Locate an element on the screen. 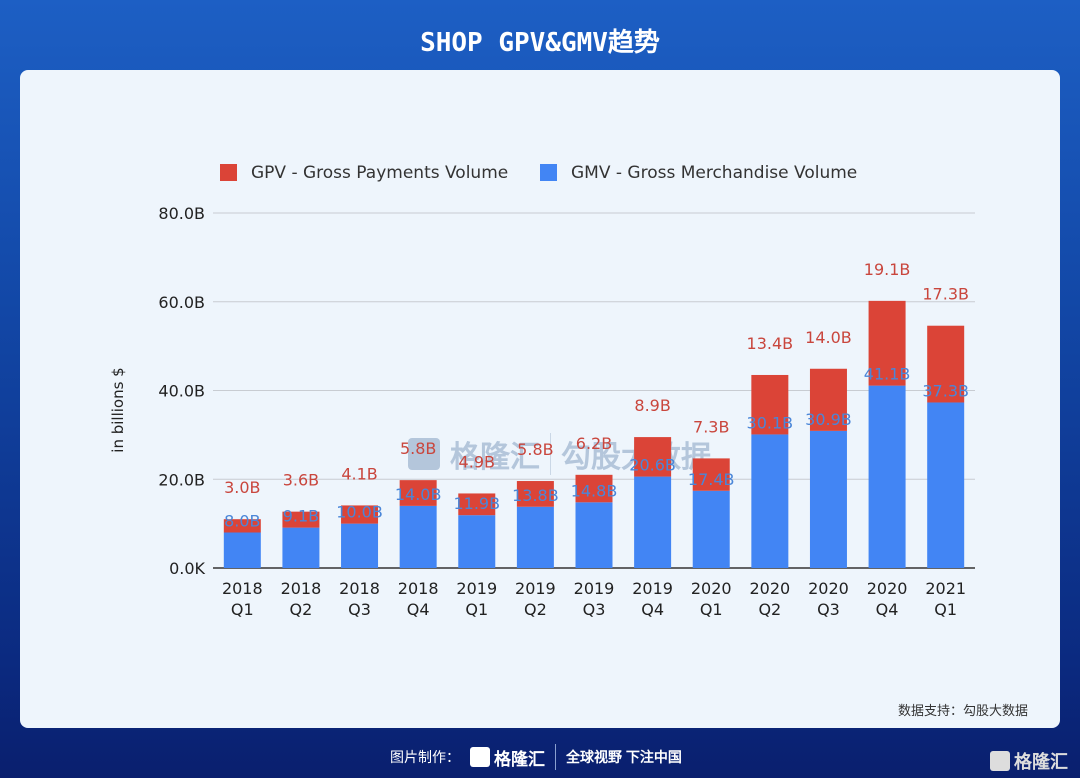 Image resolution: width=1080 pixels, height=778 pixels. corner-logo: 格隆汇 is located at coordinates (1029, 761).